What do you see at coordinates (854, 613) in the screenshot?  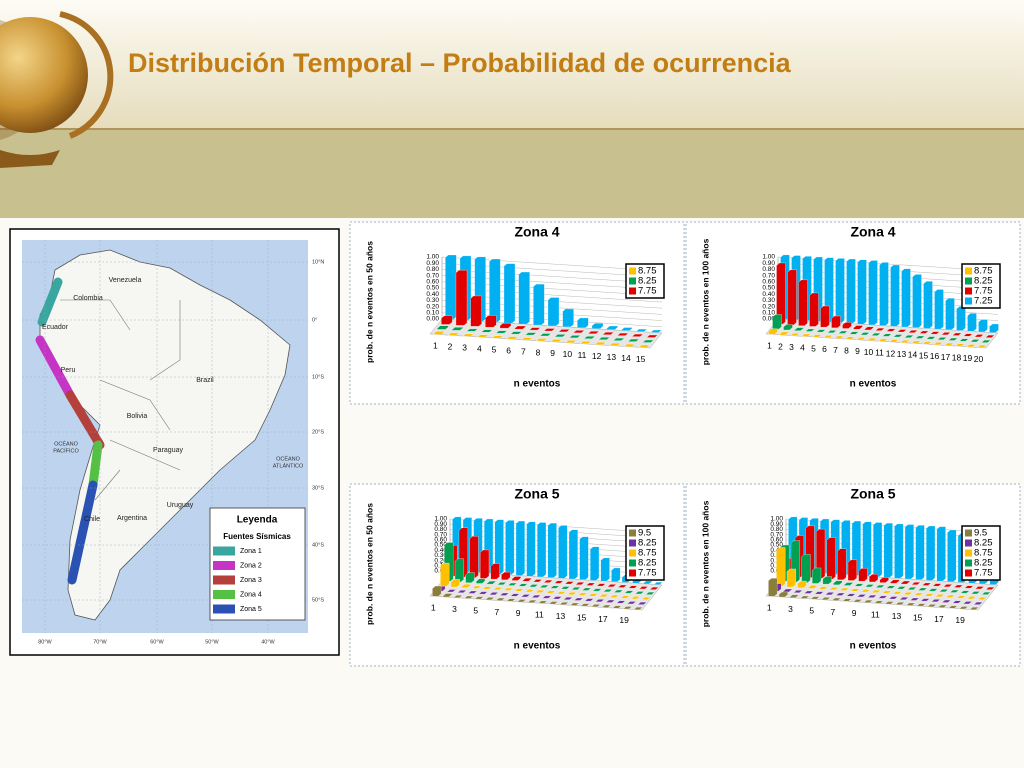 I see `x-tick-label: 9` at bounding box center [854, 613].